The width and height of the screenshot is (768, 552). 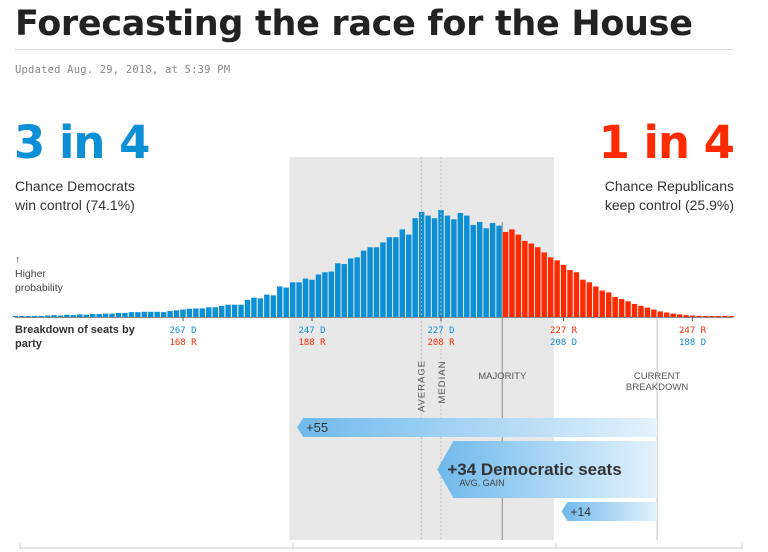 What do you see at coordinates (123, 70) in the screenshot?
I see `updated-timestamp: Updated Aug. 29, 2018, at 5:39 PM` at bounding box center [123, 70].